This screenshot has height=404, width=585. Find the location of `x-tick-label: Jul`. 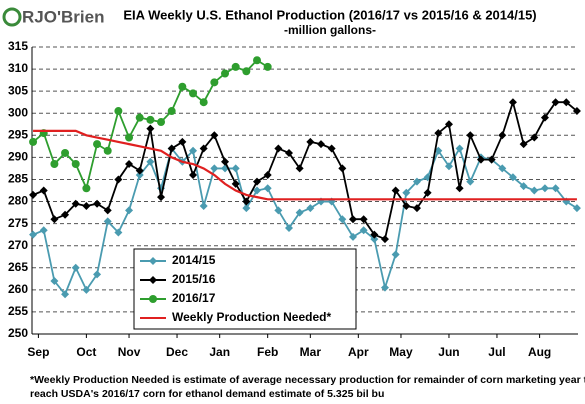

x-tick-label: Jul is located at coordinates (496, 352).